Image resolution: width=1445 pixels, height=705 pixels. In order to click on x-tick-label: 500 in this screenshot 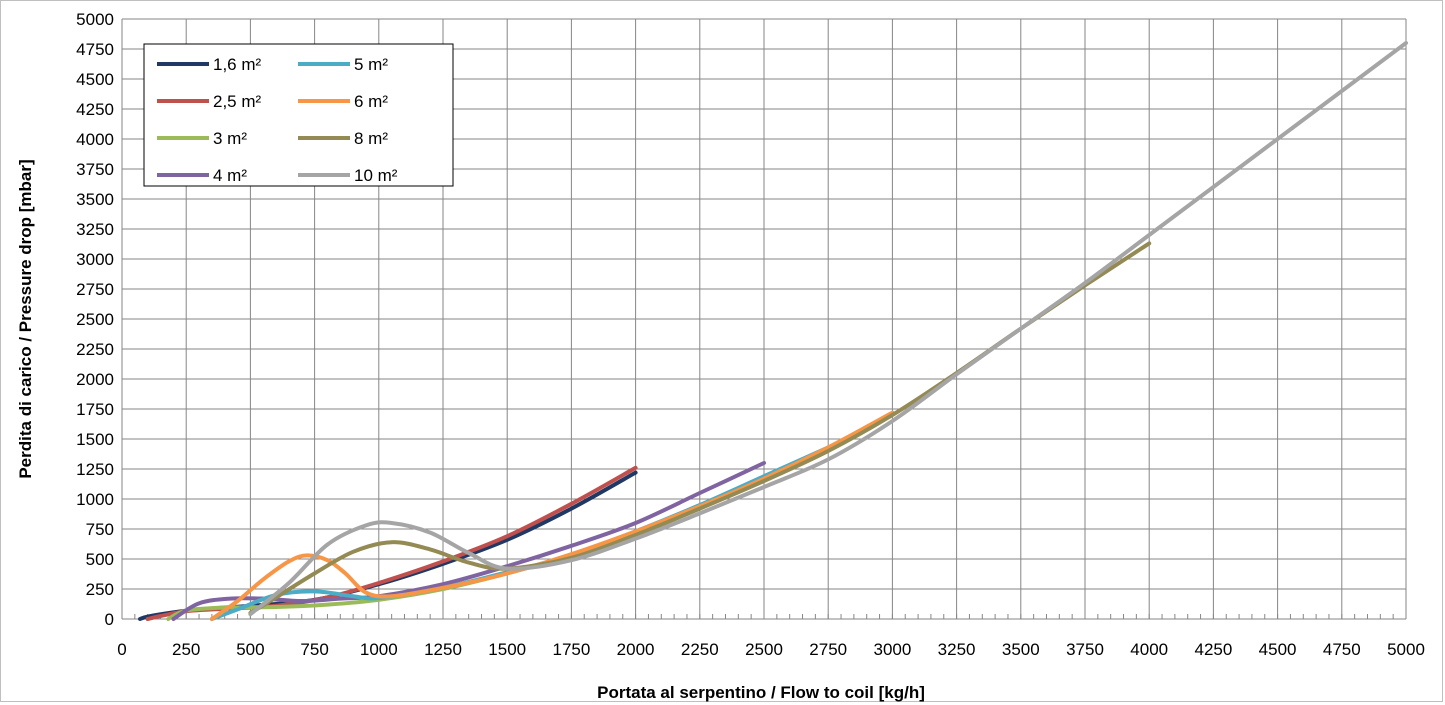, I will do `click(250, 649)`.